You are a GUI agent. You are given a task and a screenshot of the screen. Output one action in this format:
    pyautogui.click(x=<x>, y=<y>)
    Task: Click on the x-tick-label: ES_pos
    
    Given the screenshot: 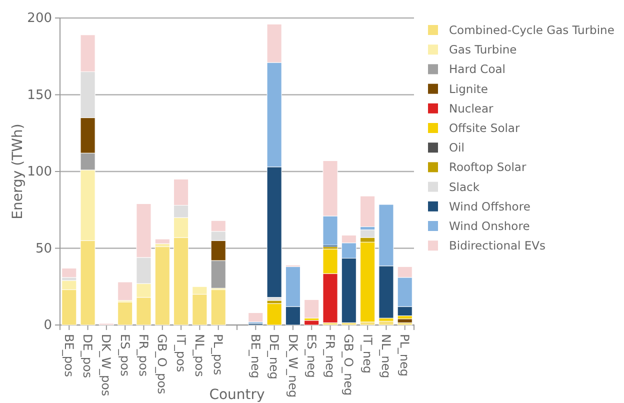 What is the action you would take?
    pyautogui.click(x=125, y=355)
    